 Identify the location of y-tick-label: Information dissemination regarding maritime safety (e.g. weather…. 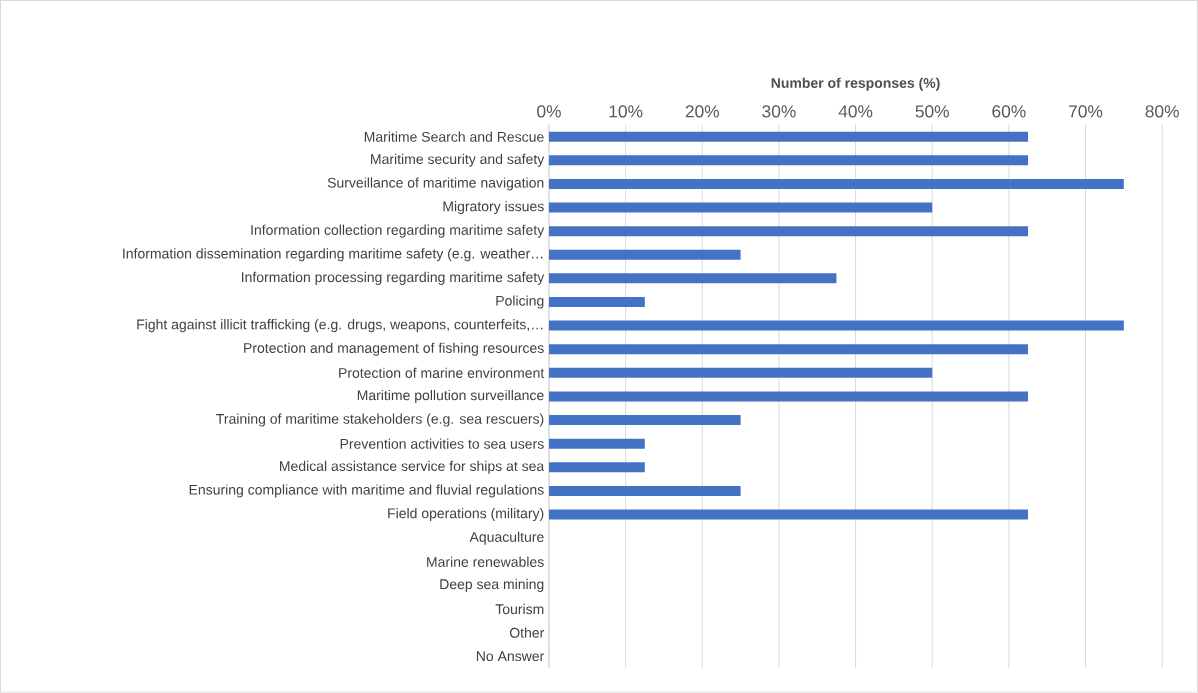
(333, 255).